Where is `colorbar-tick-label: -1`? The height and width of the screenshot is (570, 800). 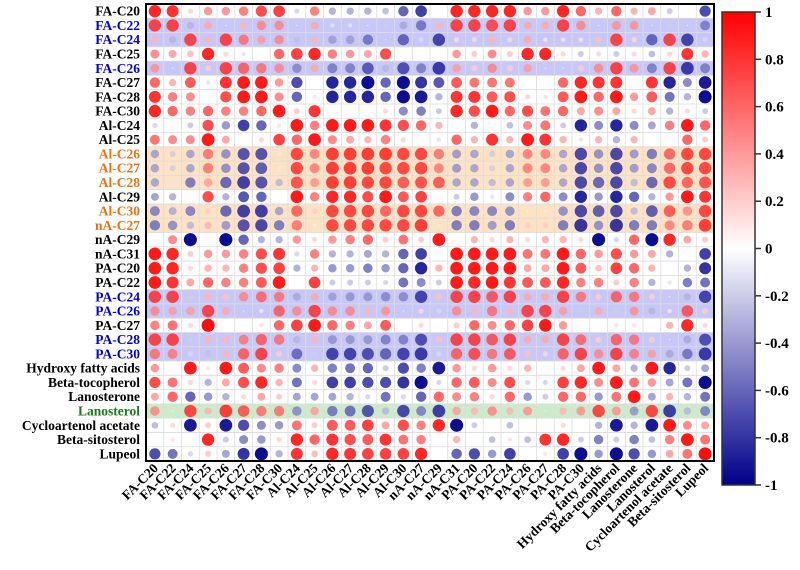 colorbar-tick-label: -1 is located at coordinates (771, 486).